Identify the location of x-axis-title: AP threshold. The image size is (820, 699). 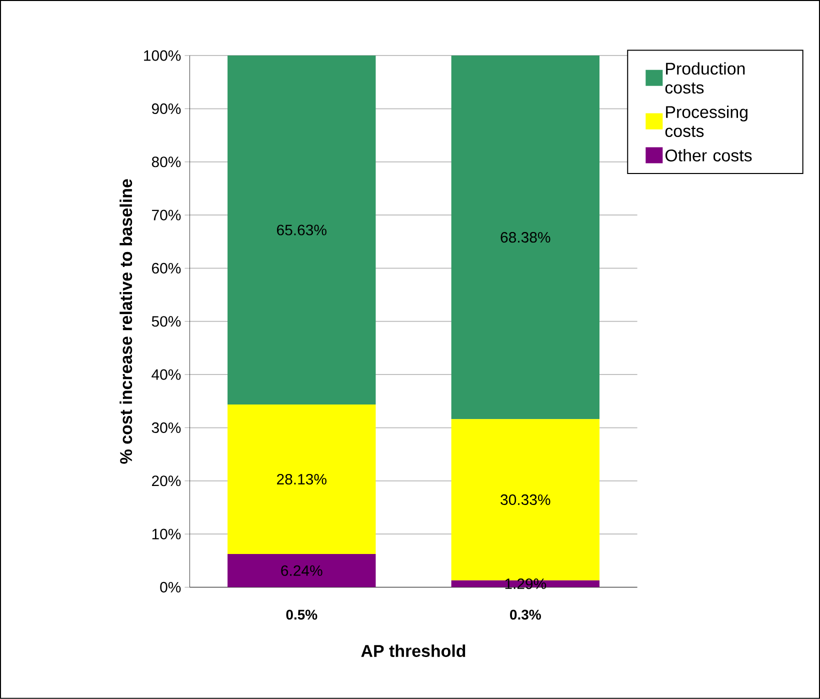
(413, 651).